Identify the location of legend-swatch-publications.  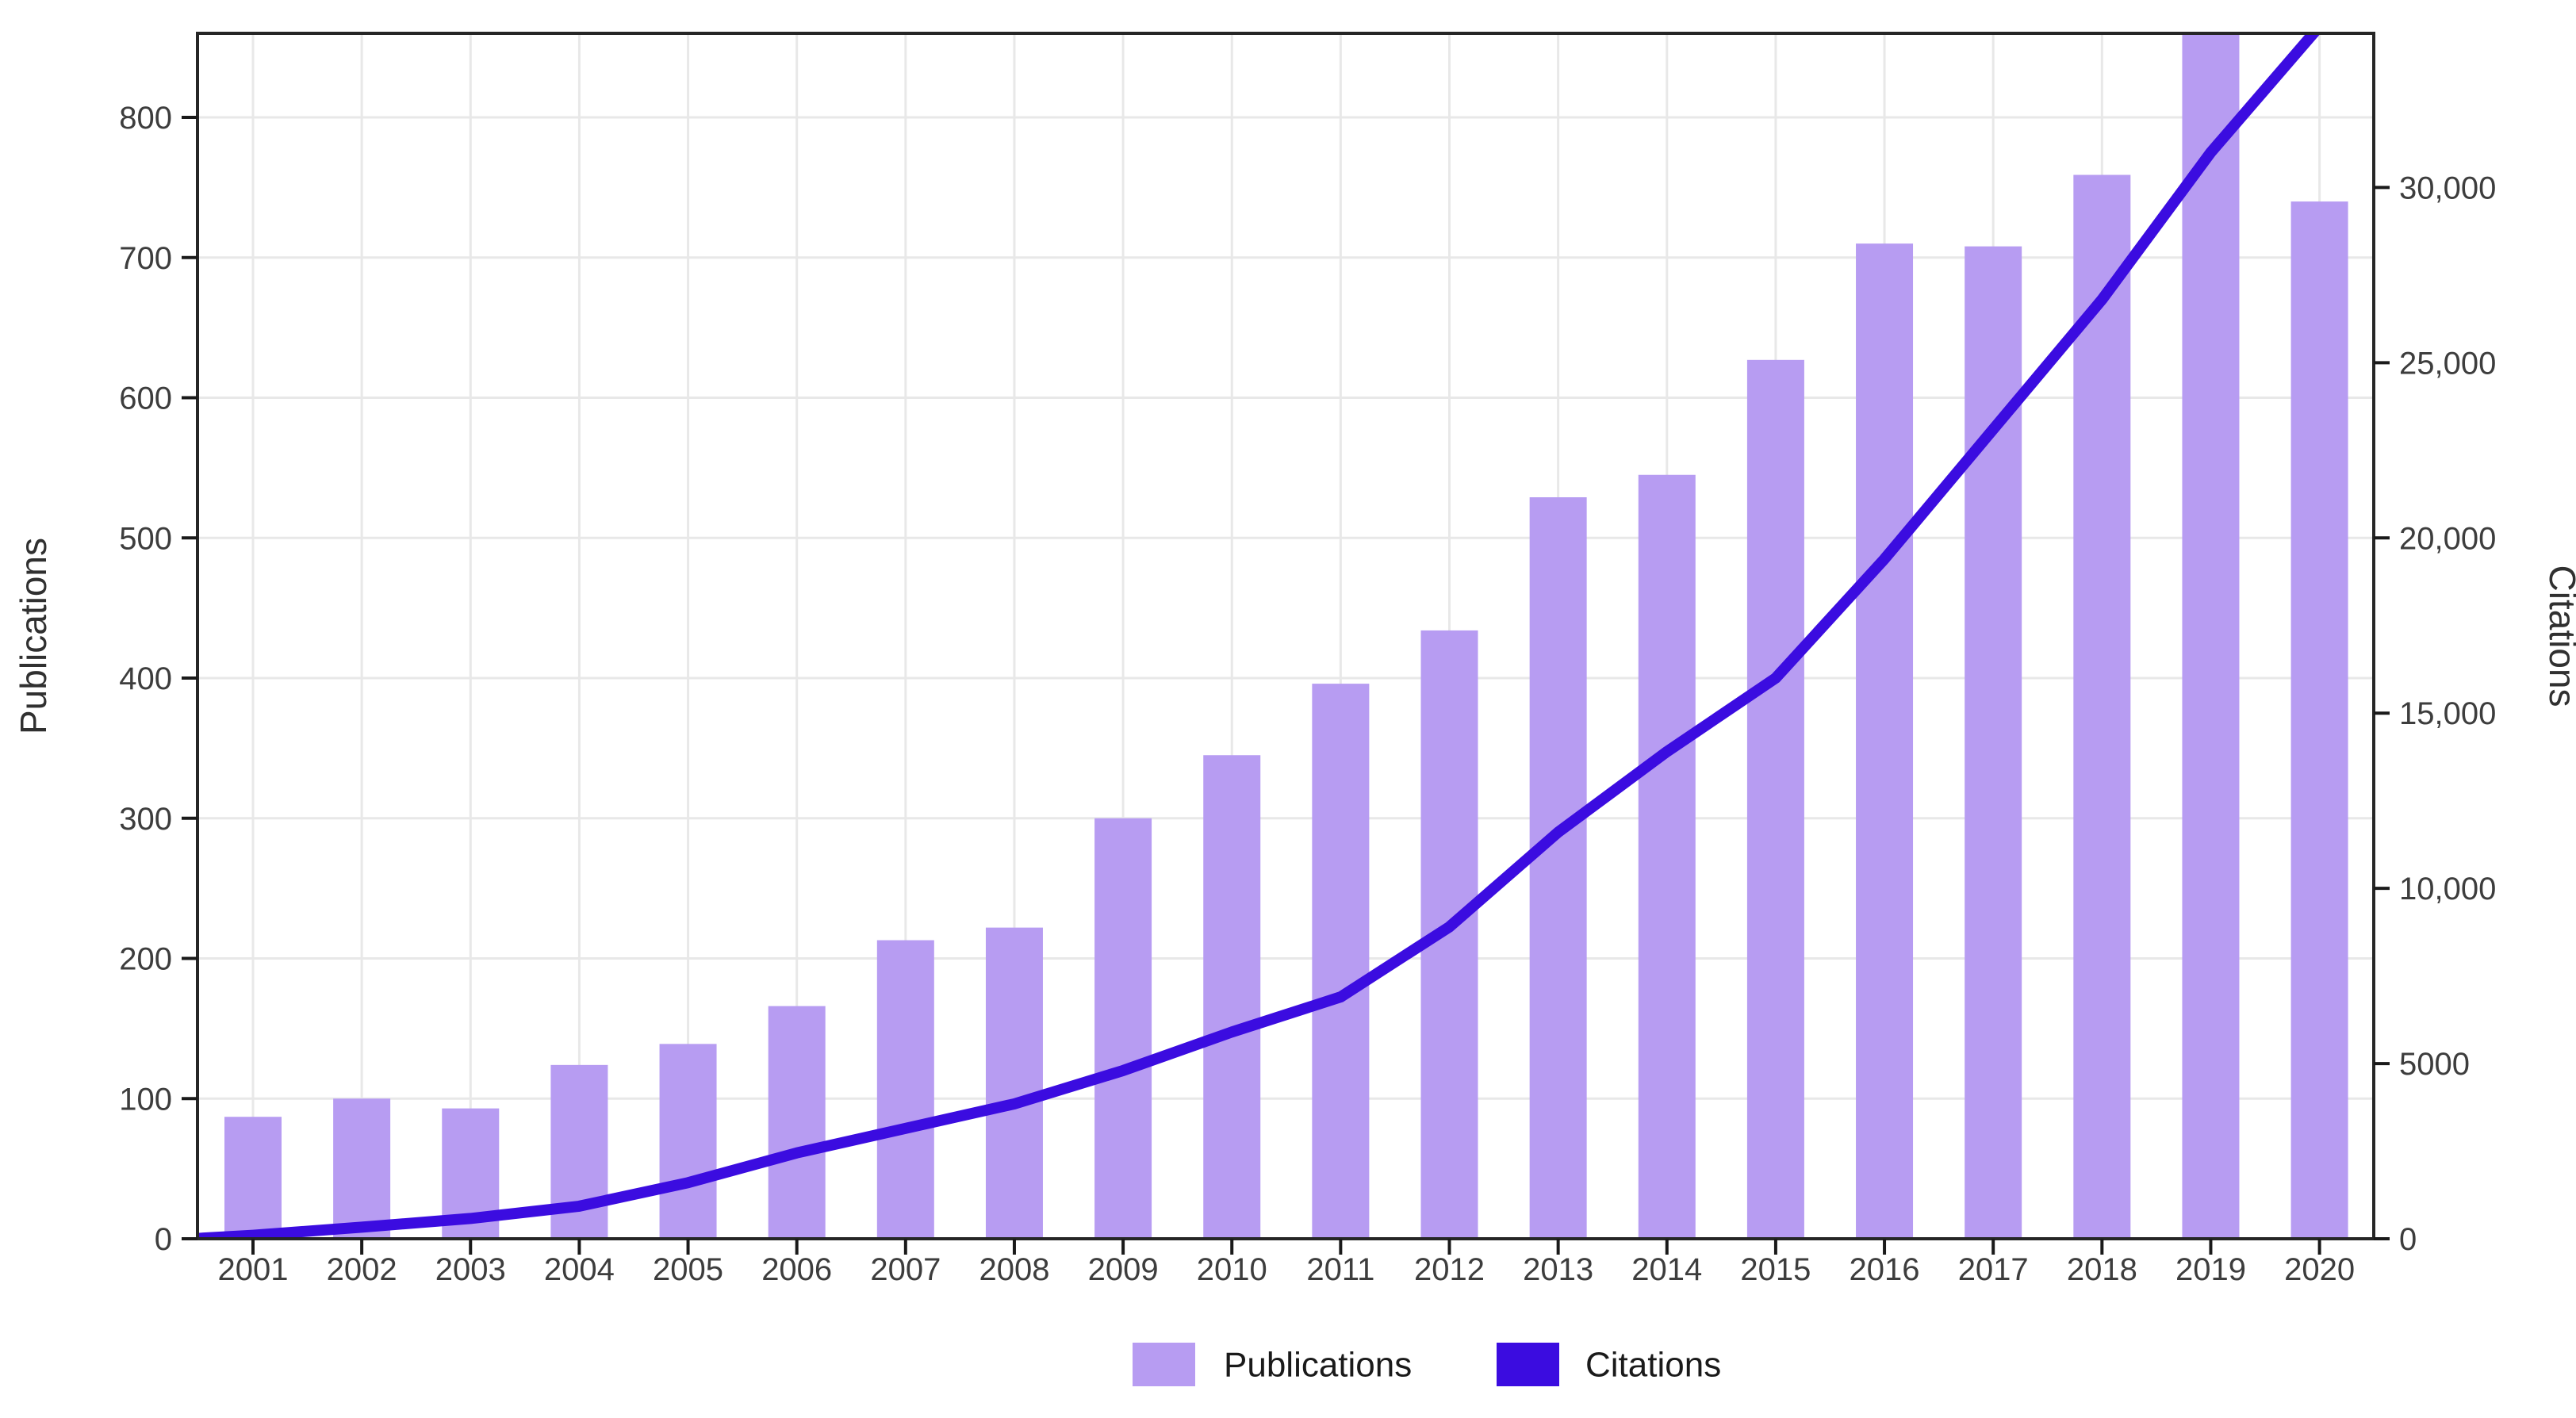
(1164, 1364).